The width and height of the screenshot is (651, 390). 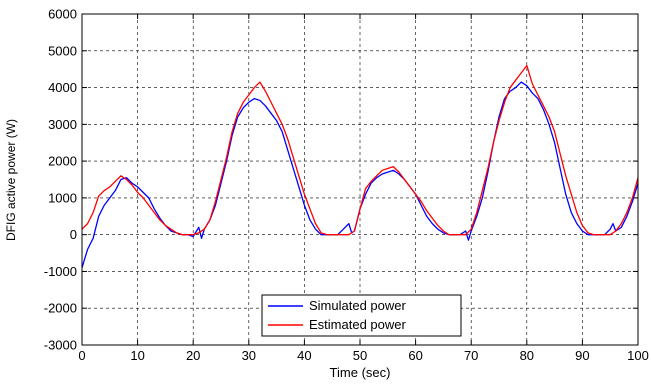 I want to click on x-tick-labels: 0 10 20 30 40 50 60 70 80 90 100, so click(x=363, y=355).